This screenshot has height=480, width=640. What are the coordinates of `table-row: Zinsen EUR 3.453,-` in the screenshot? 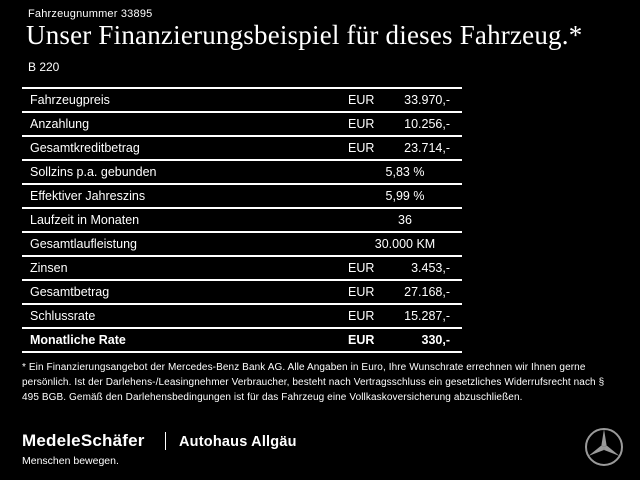 It's located at (242, 267).